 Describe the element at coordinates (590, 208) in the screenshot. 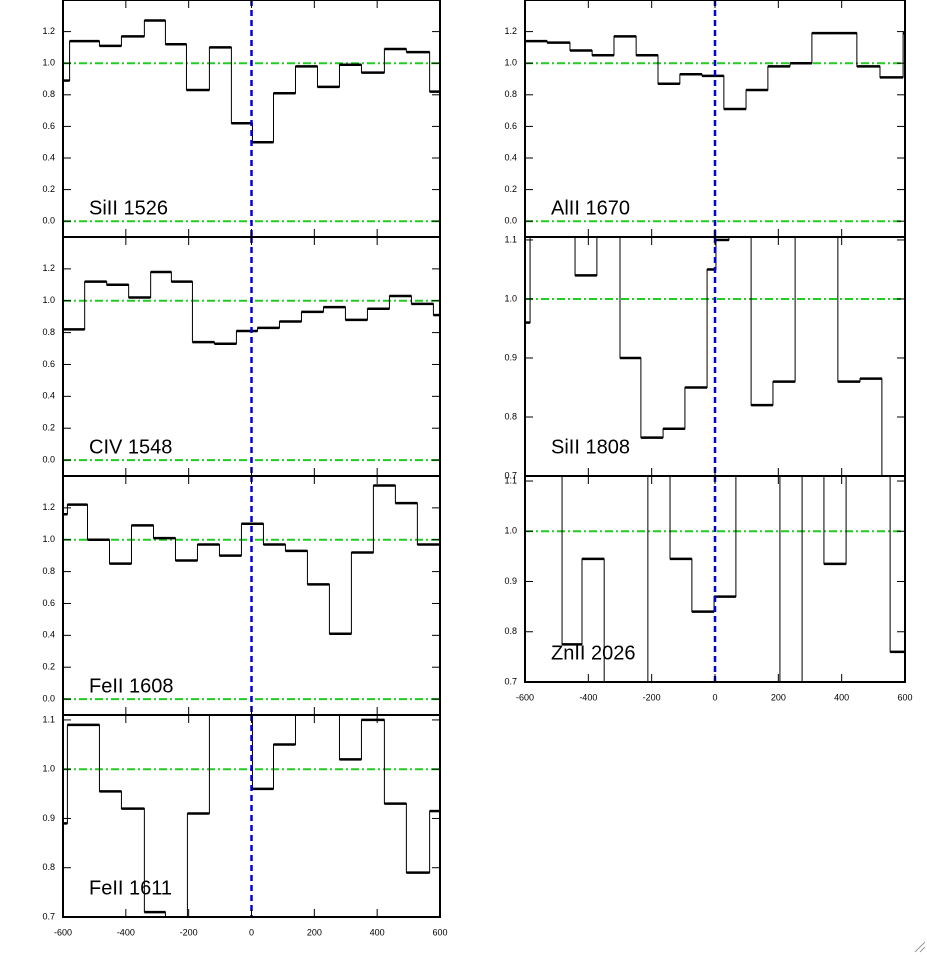

I see `panel-label: AlII 1670` at that location.